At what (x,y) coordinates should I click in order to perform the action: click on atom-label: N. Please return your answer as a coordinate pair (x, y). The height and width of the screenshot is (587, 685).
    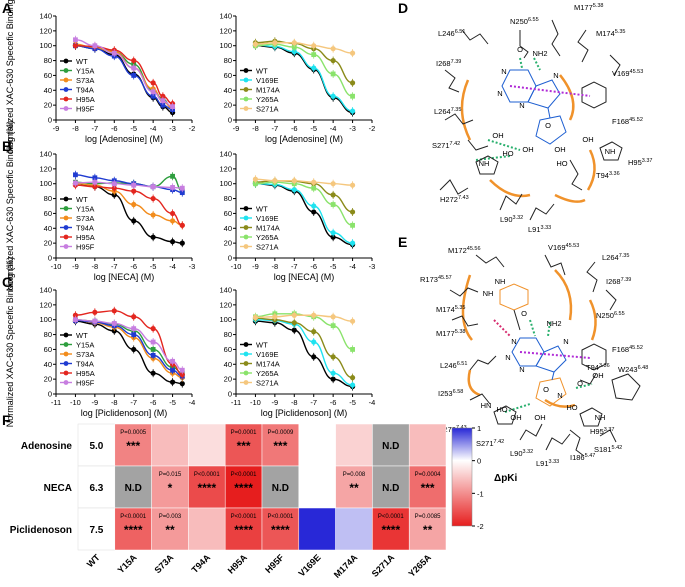
    Looking at the image, I should click on (565, 341).